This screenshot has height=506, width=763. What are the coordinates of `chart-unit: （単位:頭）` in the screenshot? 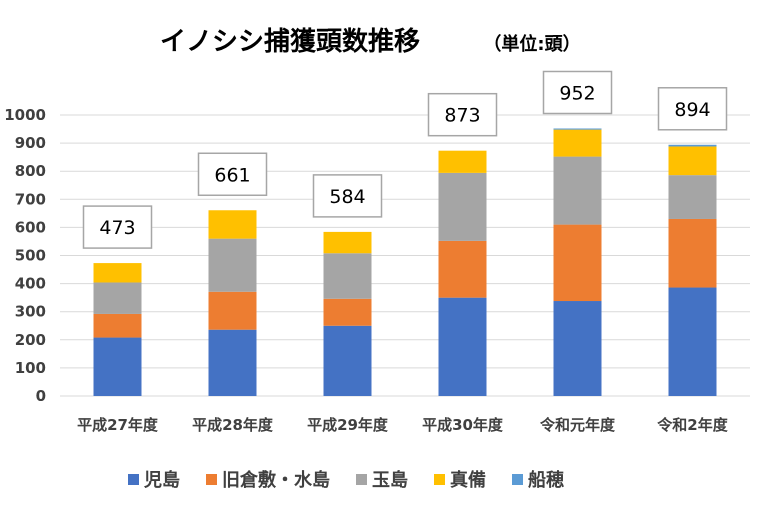 It's located at (531, 44).